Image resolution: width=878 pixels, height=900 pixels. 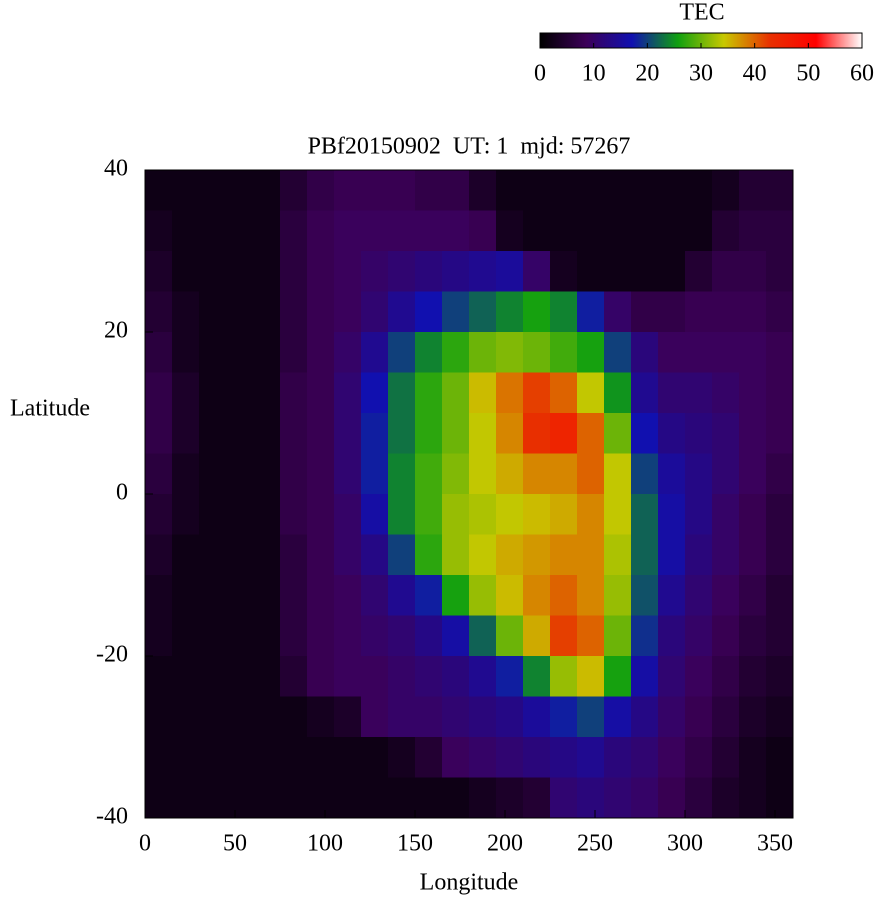 I want to click on colorbar-tick-label: 30, so click(x=701, y=74).